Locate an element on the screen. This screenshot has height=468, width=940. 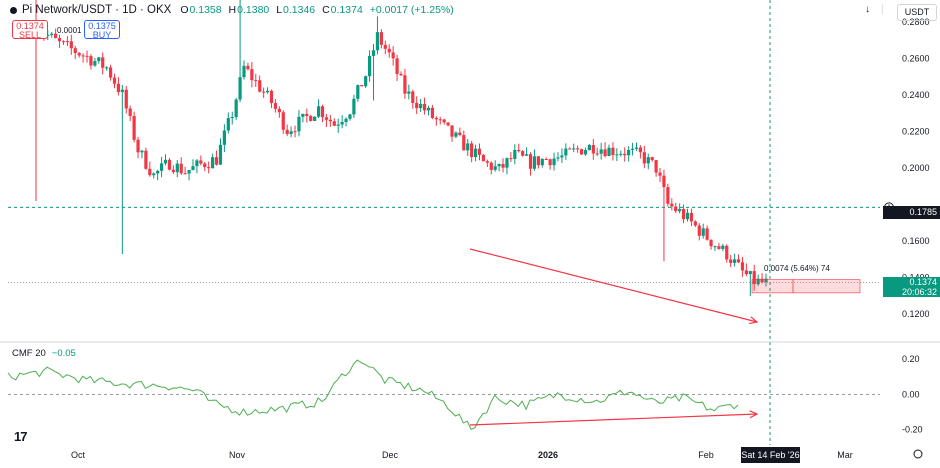
countdown-value: 20:06:32 is located at coordinates (919, 292).